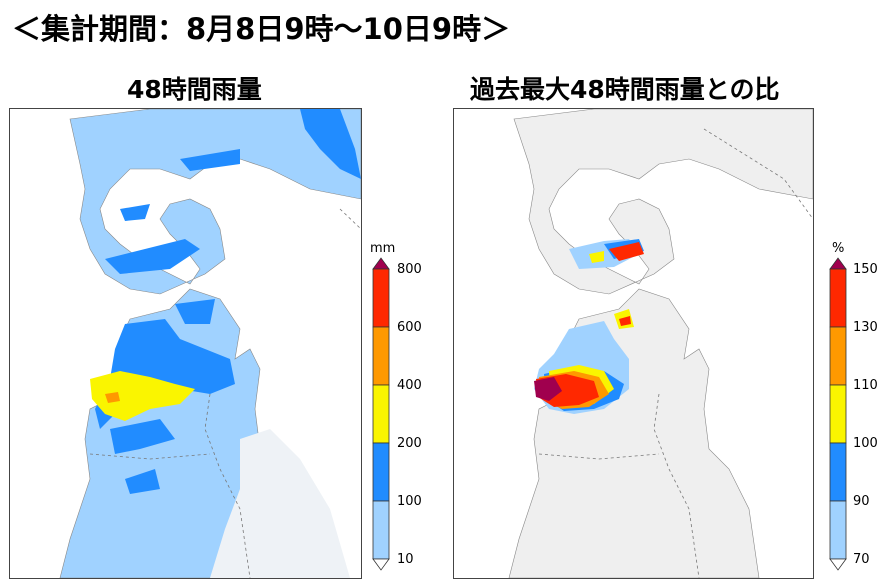 This screenshot has height=585, width=887. I want to click on ratio-tick-70: 70, so click(861, 559).